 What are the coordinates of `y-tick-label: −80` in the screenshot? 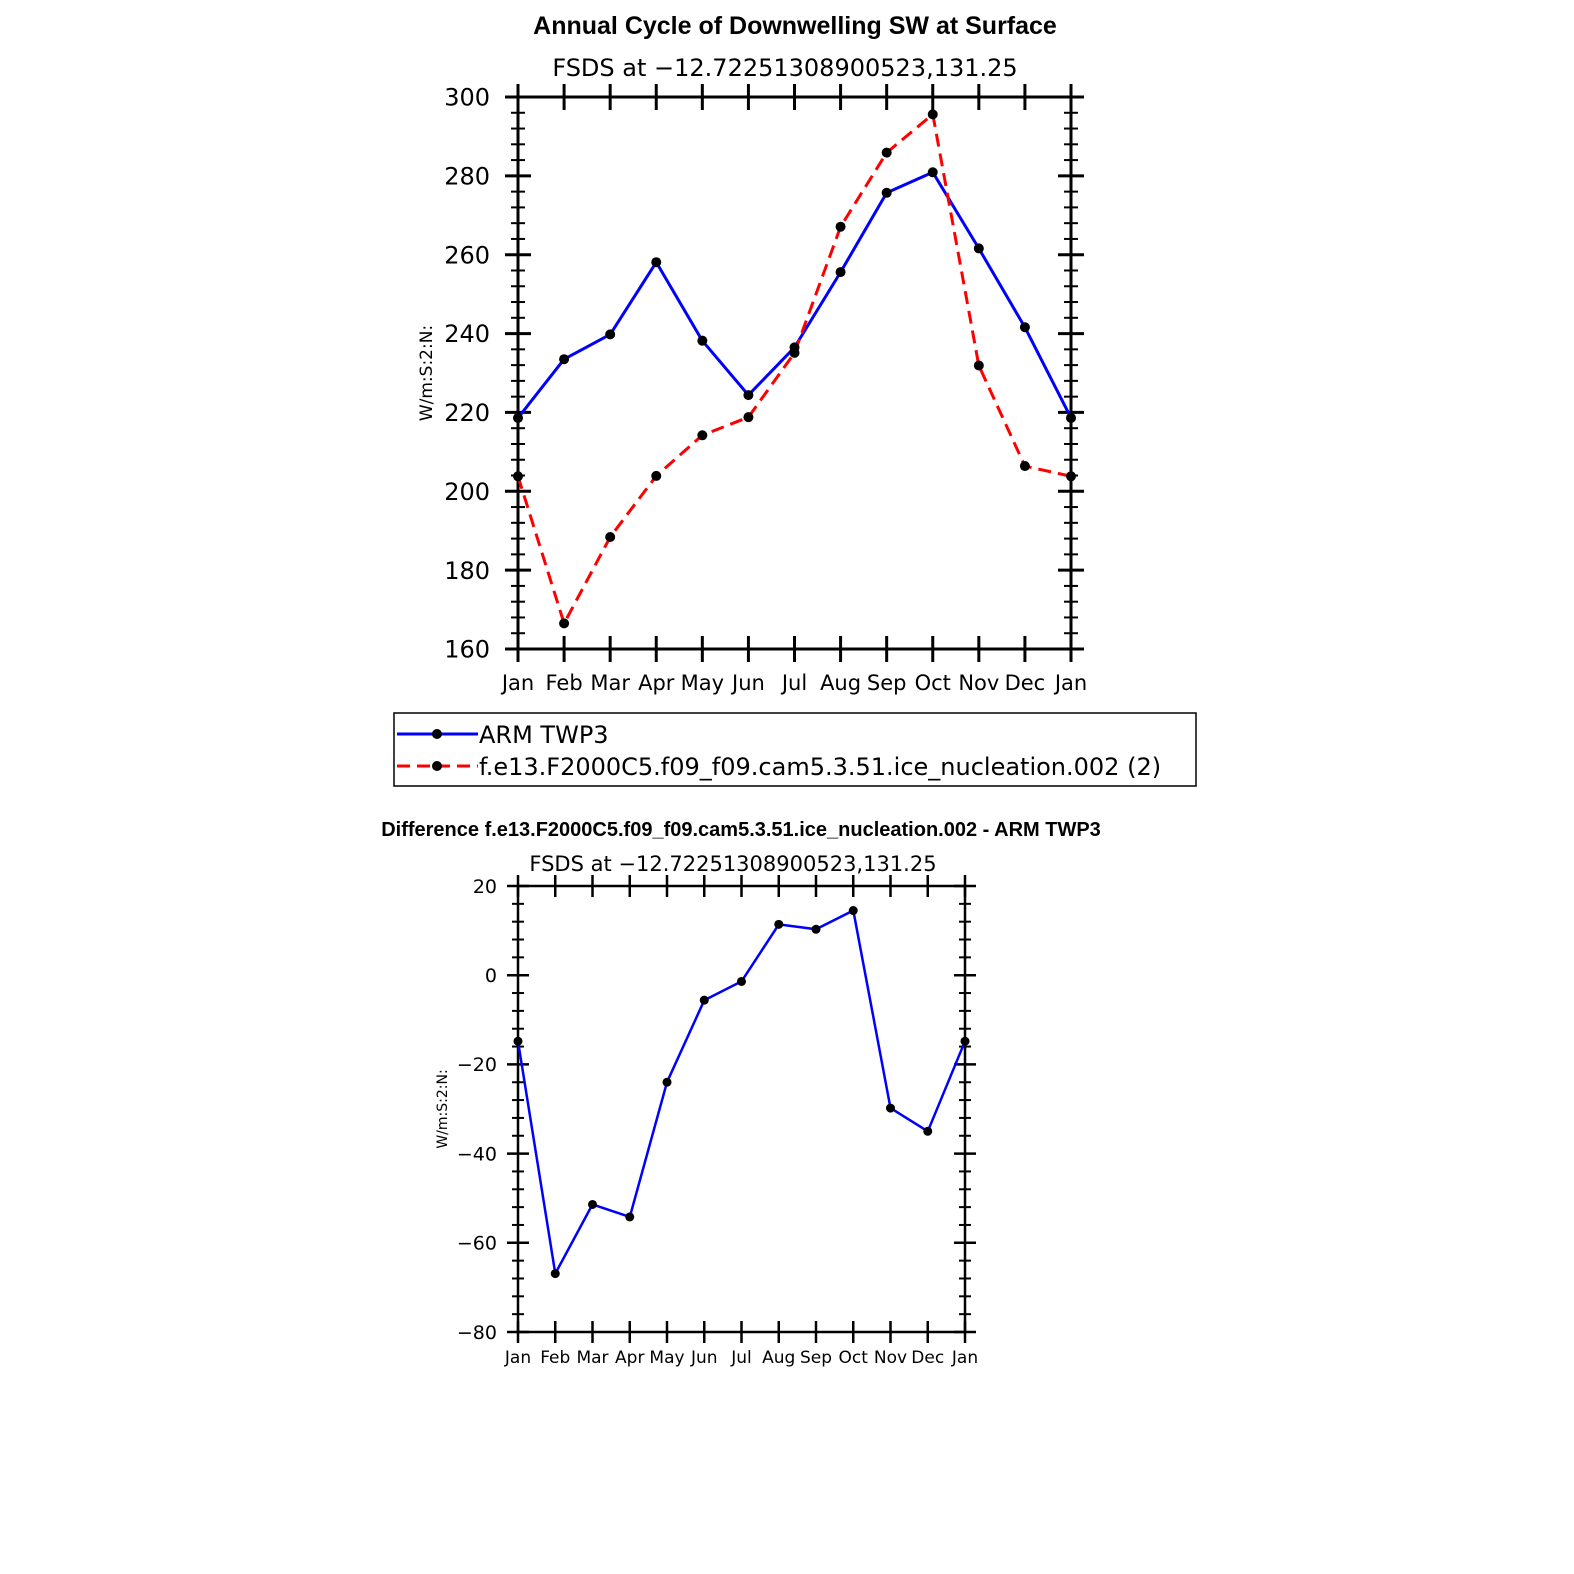 It's located at (477, 1333).